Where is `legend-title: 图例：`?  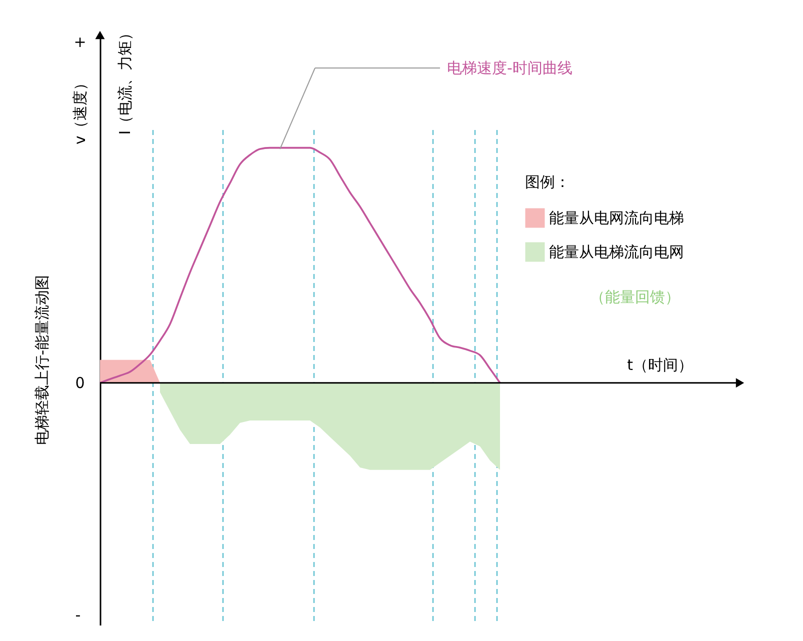 legend-title: 图例： is located at coordinates (547, 182).